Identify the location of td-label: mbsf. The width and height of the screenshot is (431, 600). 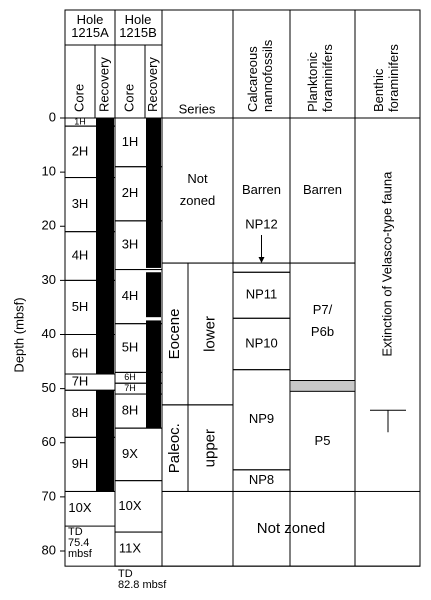
(80, 554).